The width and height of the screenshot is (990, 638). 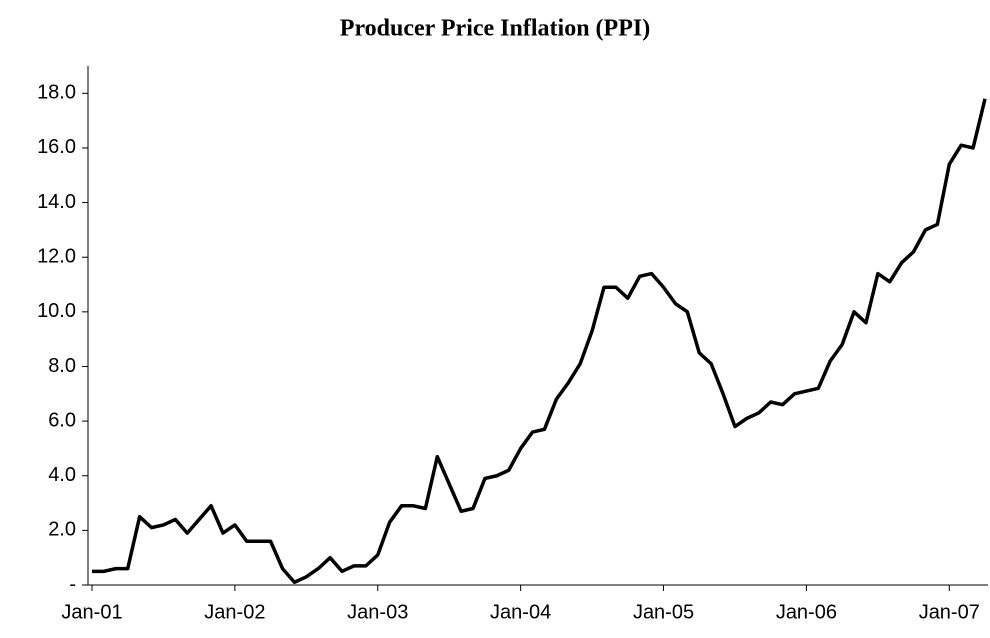 What do you see at coordinates (56, 202) in the screenshot?
I see `y-tick-label: 14.0` at bounding box center [56, 202].